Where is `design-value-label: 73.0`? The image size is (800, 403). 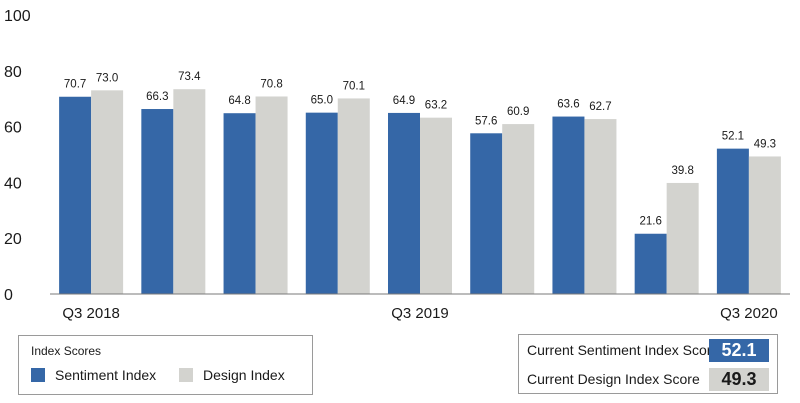
design-value-label: 73.0 is located at coordinates (107, 78).